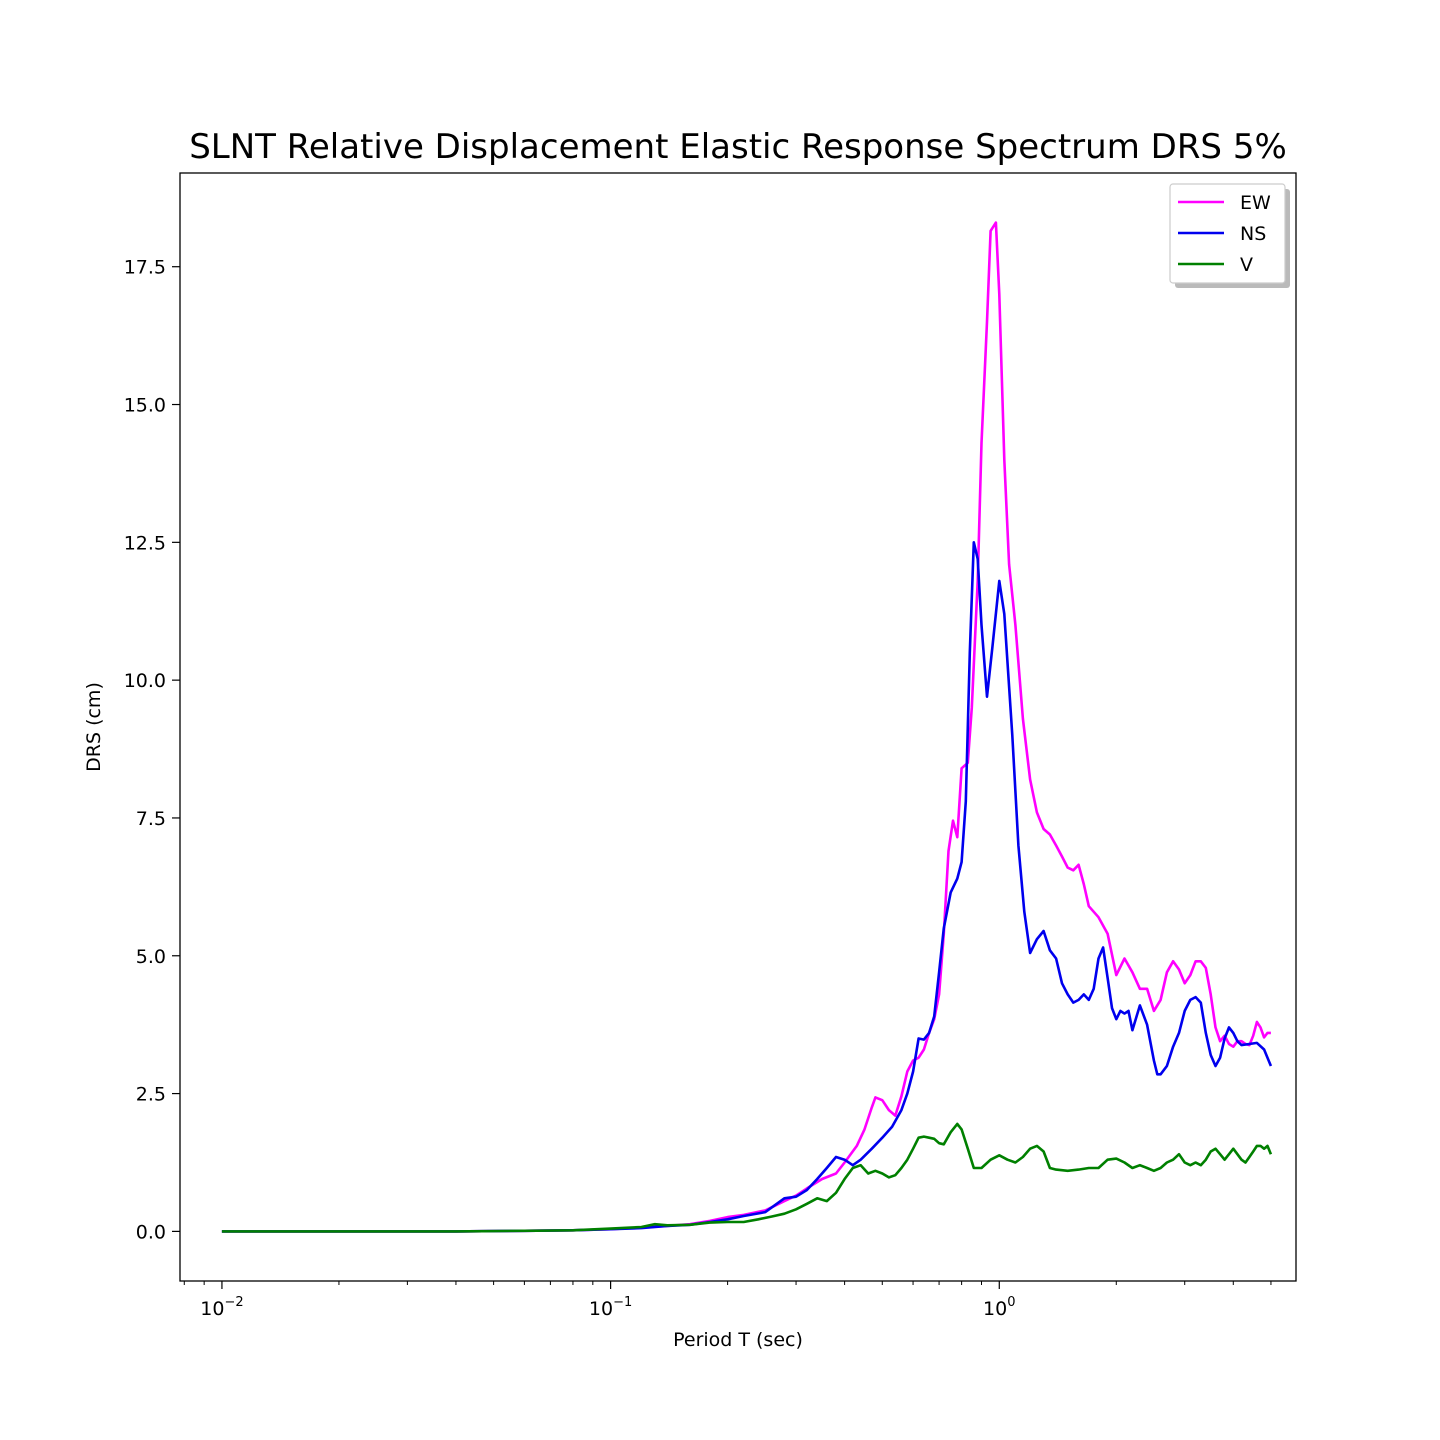  I want to click on x-axis-title: Period T (sec), so click(738, 1340).